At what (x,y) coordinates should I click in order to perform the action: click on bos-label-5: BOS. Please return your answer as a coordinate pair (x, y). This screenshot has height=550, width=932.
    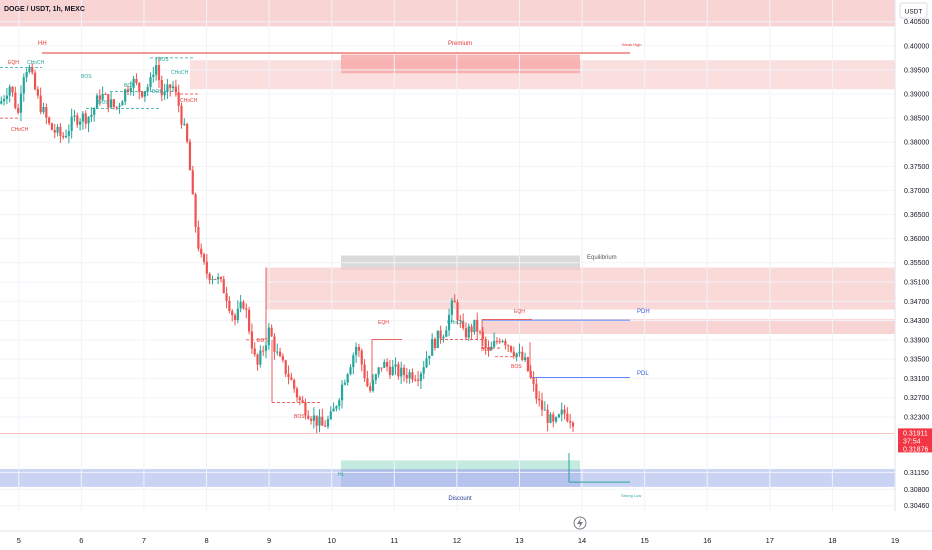
    Looking at the image, I should click on (103, 103).